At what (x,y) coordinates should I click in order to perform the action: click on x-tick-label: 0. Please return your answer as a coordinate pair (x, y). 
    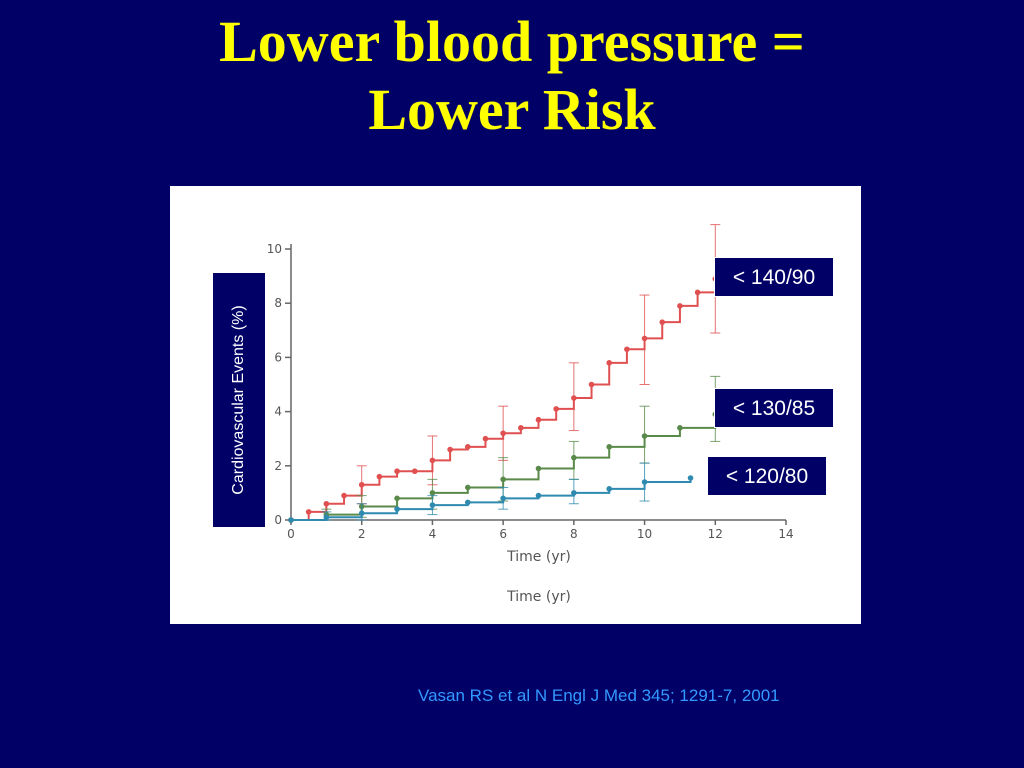
    Looking at the image, I should click on (291, 534).